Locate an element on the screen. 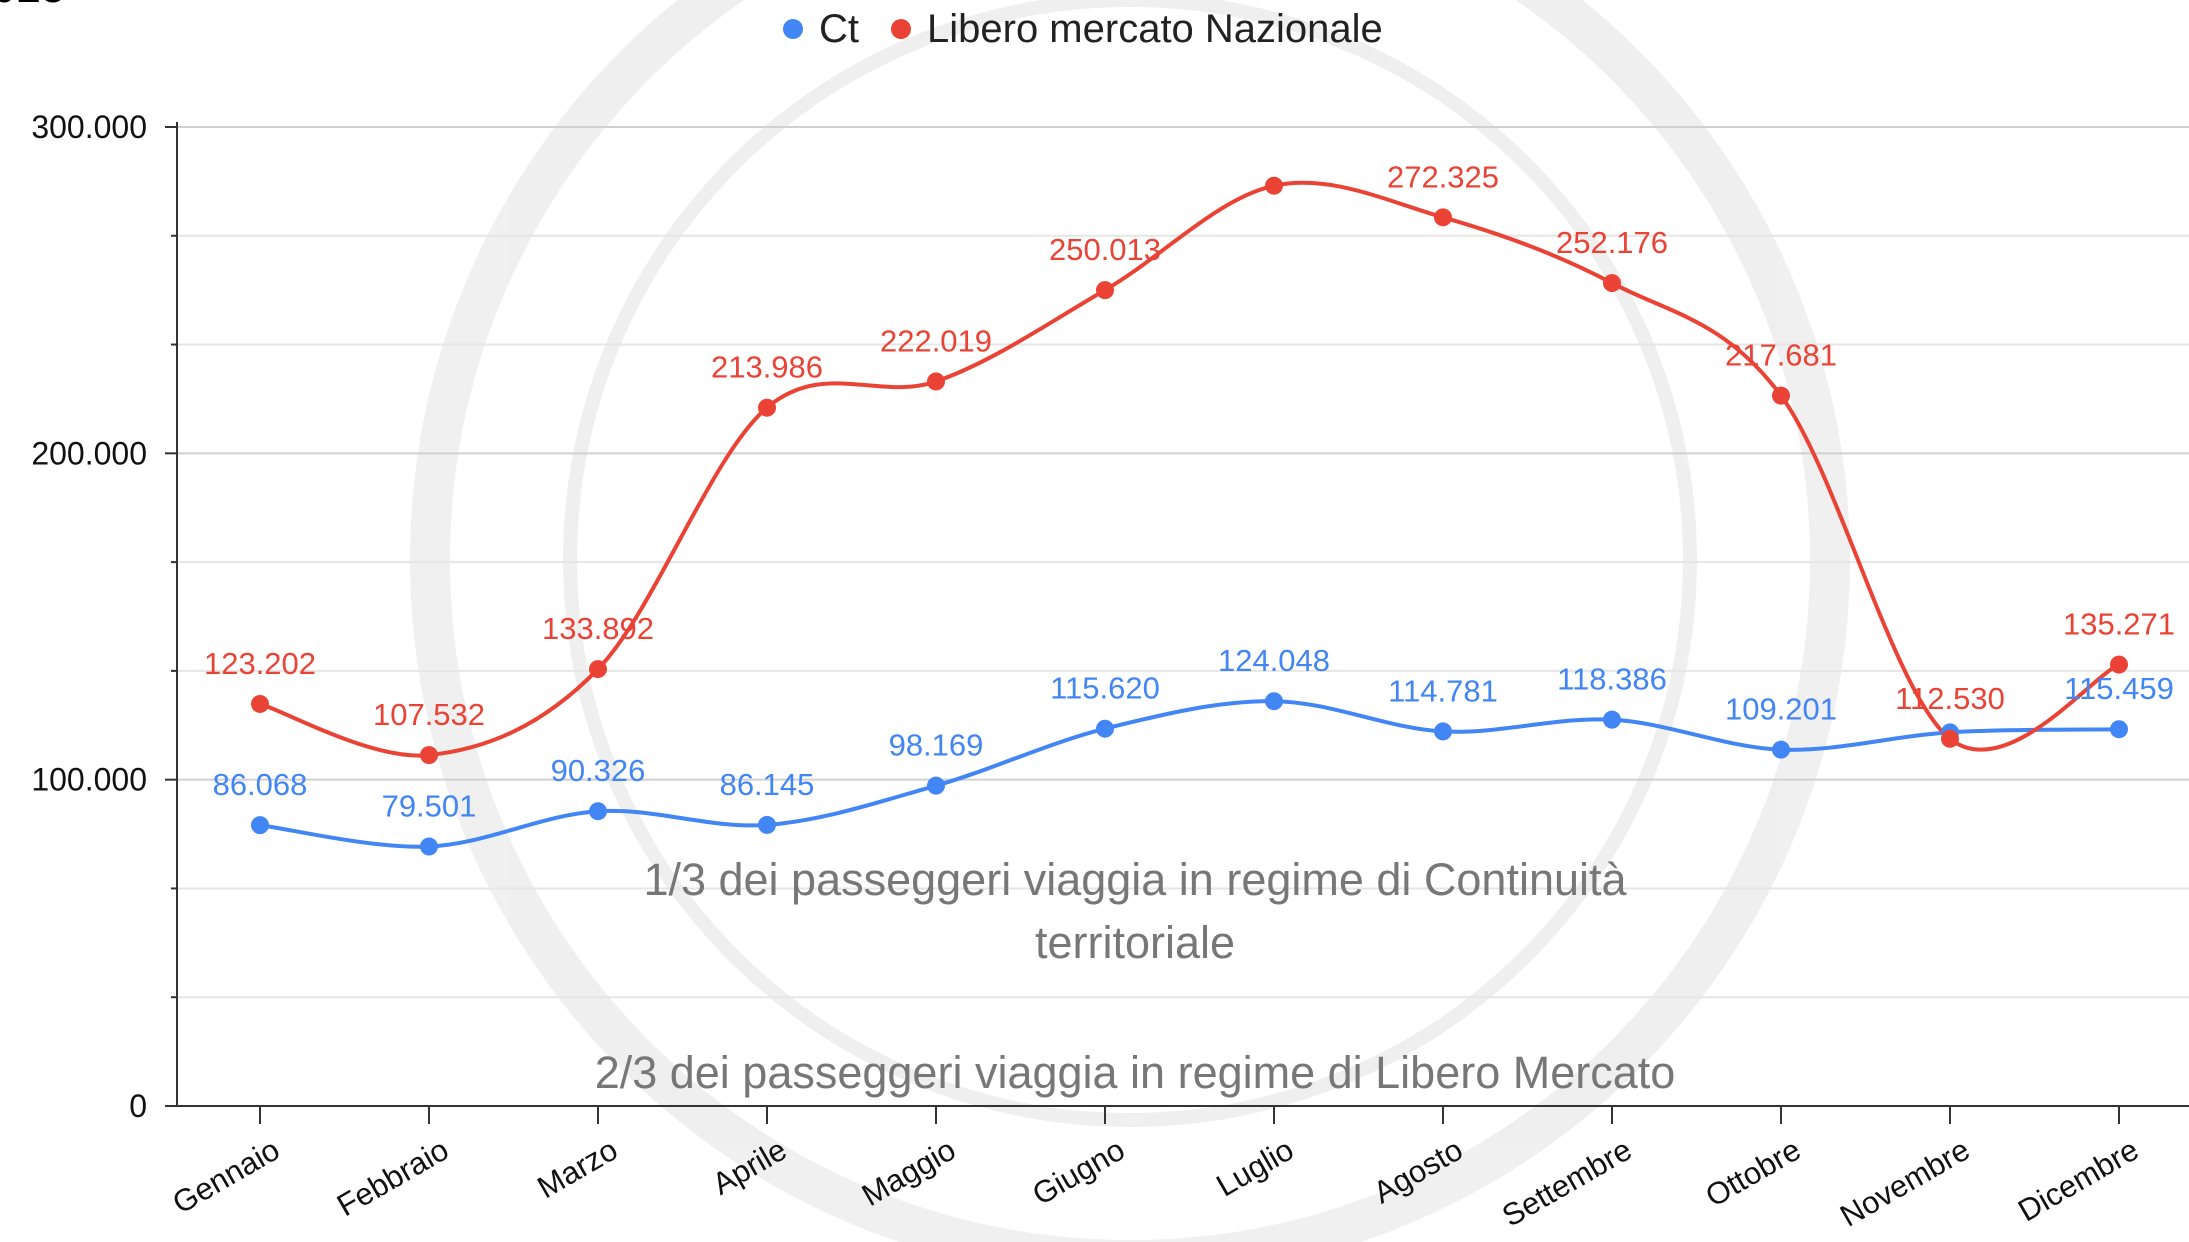 Image resolution: width=2189 pixels, height=1242 pixels. data-label: 86.068 is located at coordinates (260, 784).